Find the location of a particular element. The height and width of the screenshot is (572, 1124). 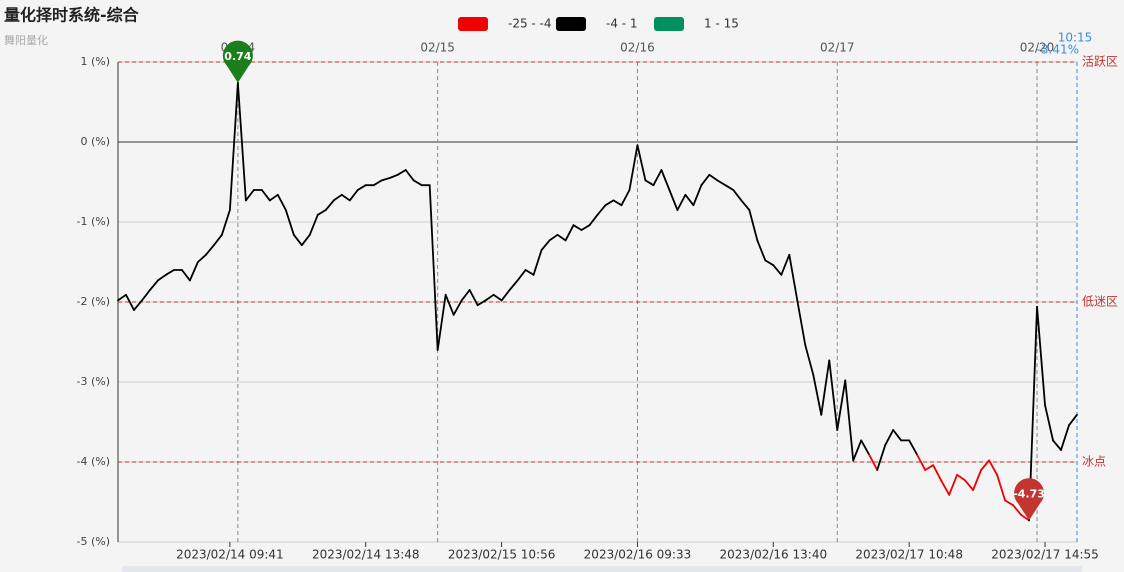

chart-title: 量化择时系统-综合 is located at coordinates (72, 15).